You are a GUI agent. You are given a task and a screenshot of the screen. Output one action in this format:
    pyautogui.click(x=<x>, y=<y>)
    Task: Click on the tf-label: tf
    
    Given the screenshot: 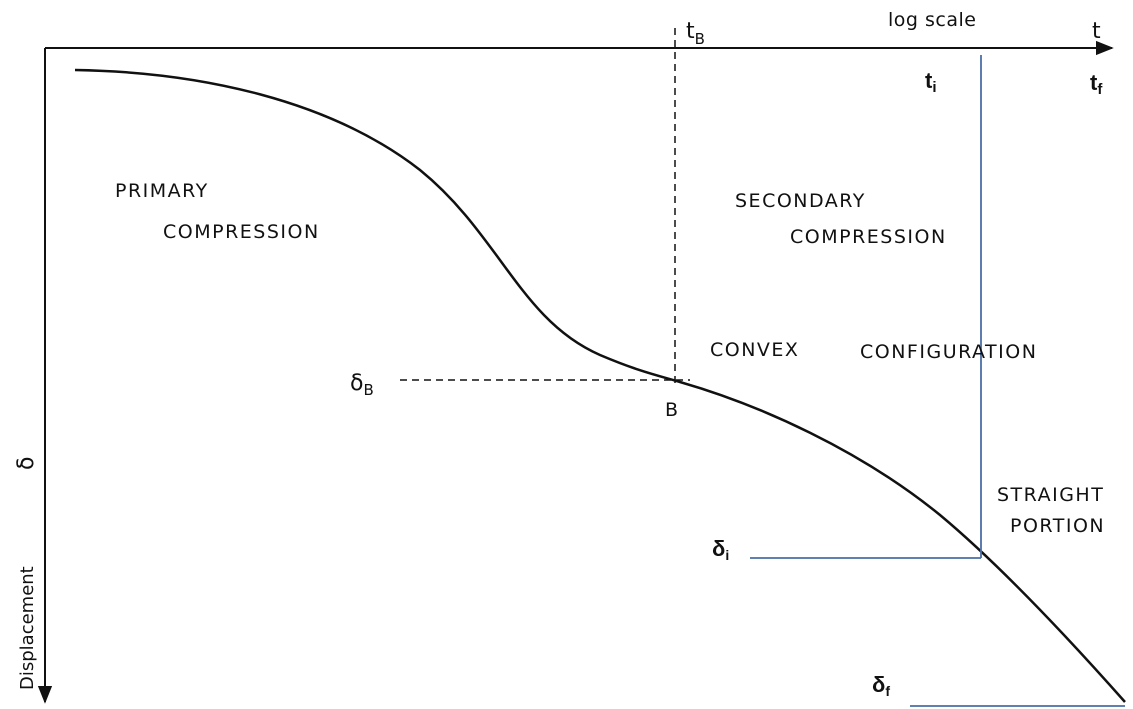 What is the action you would take?
    pyautogui.click(x=1096, y=84)
    